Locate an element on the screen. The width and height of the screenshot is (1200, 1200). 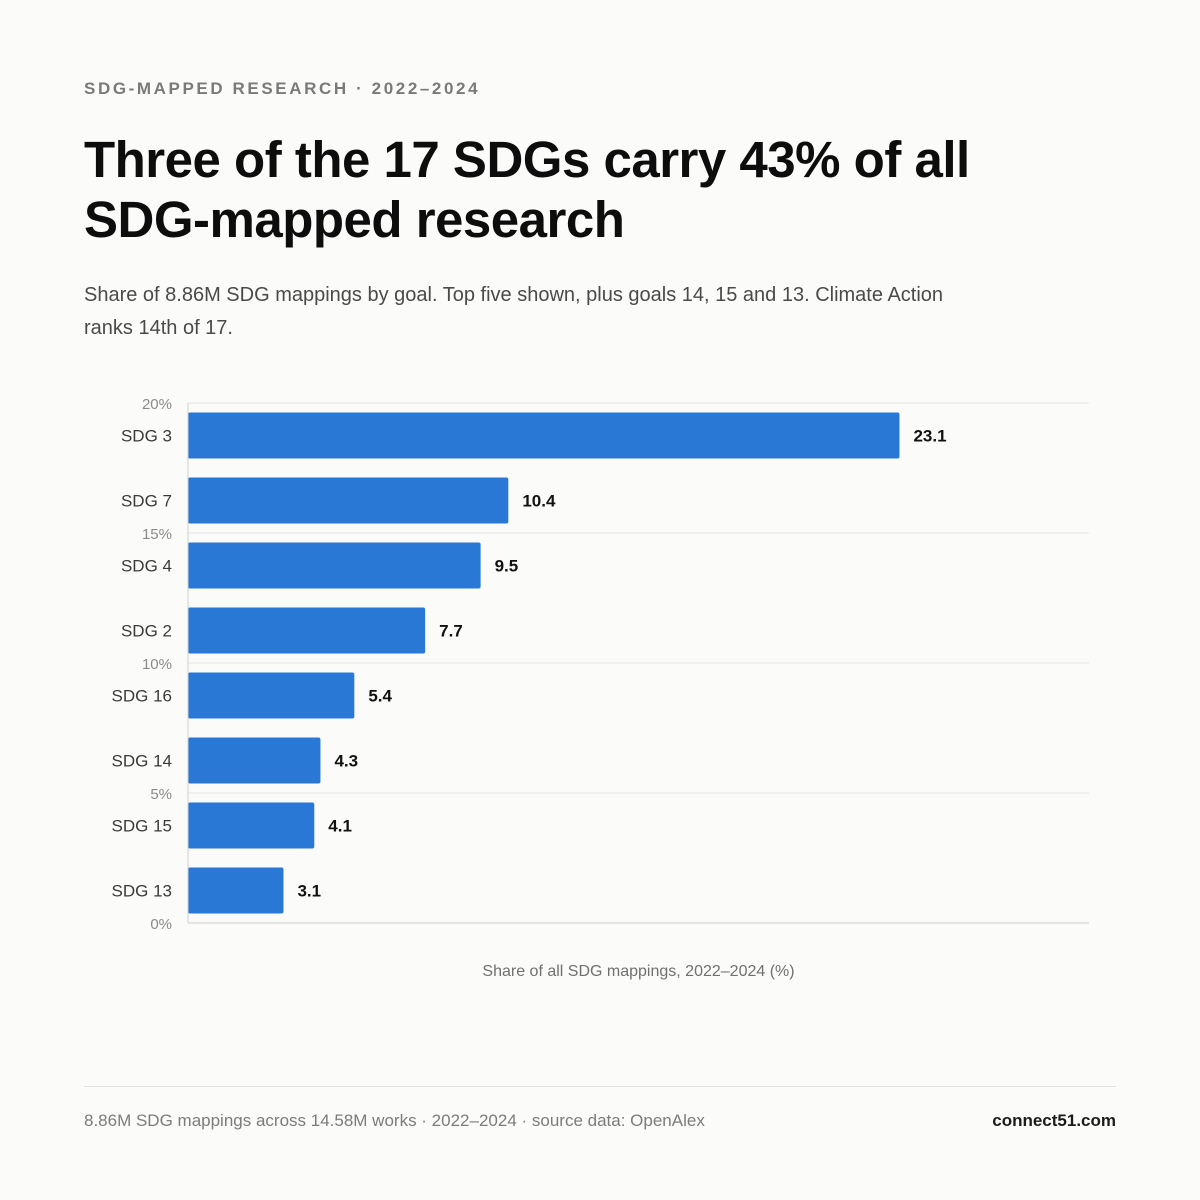
x-axis-title: Share of all SDG mappings, 2022–2024 (%) is located at coordinates (638, 971).